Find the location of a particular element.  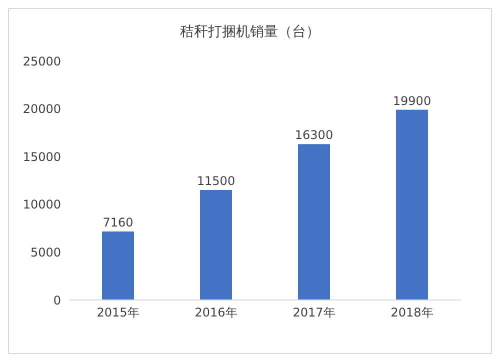

data-label: 16300 is located at coordinates (314, 135).